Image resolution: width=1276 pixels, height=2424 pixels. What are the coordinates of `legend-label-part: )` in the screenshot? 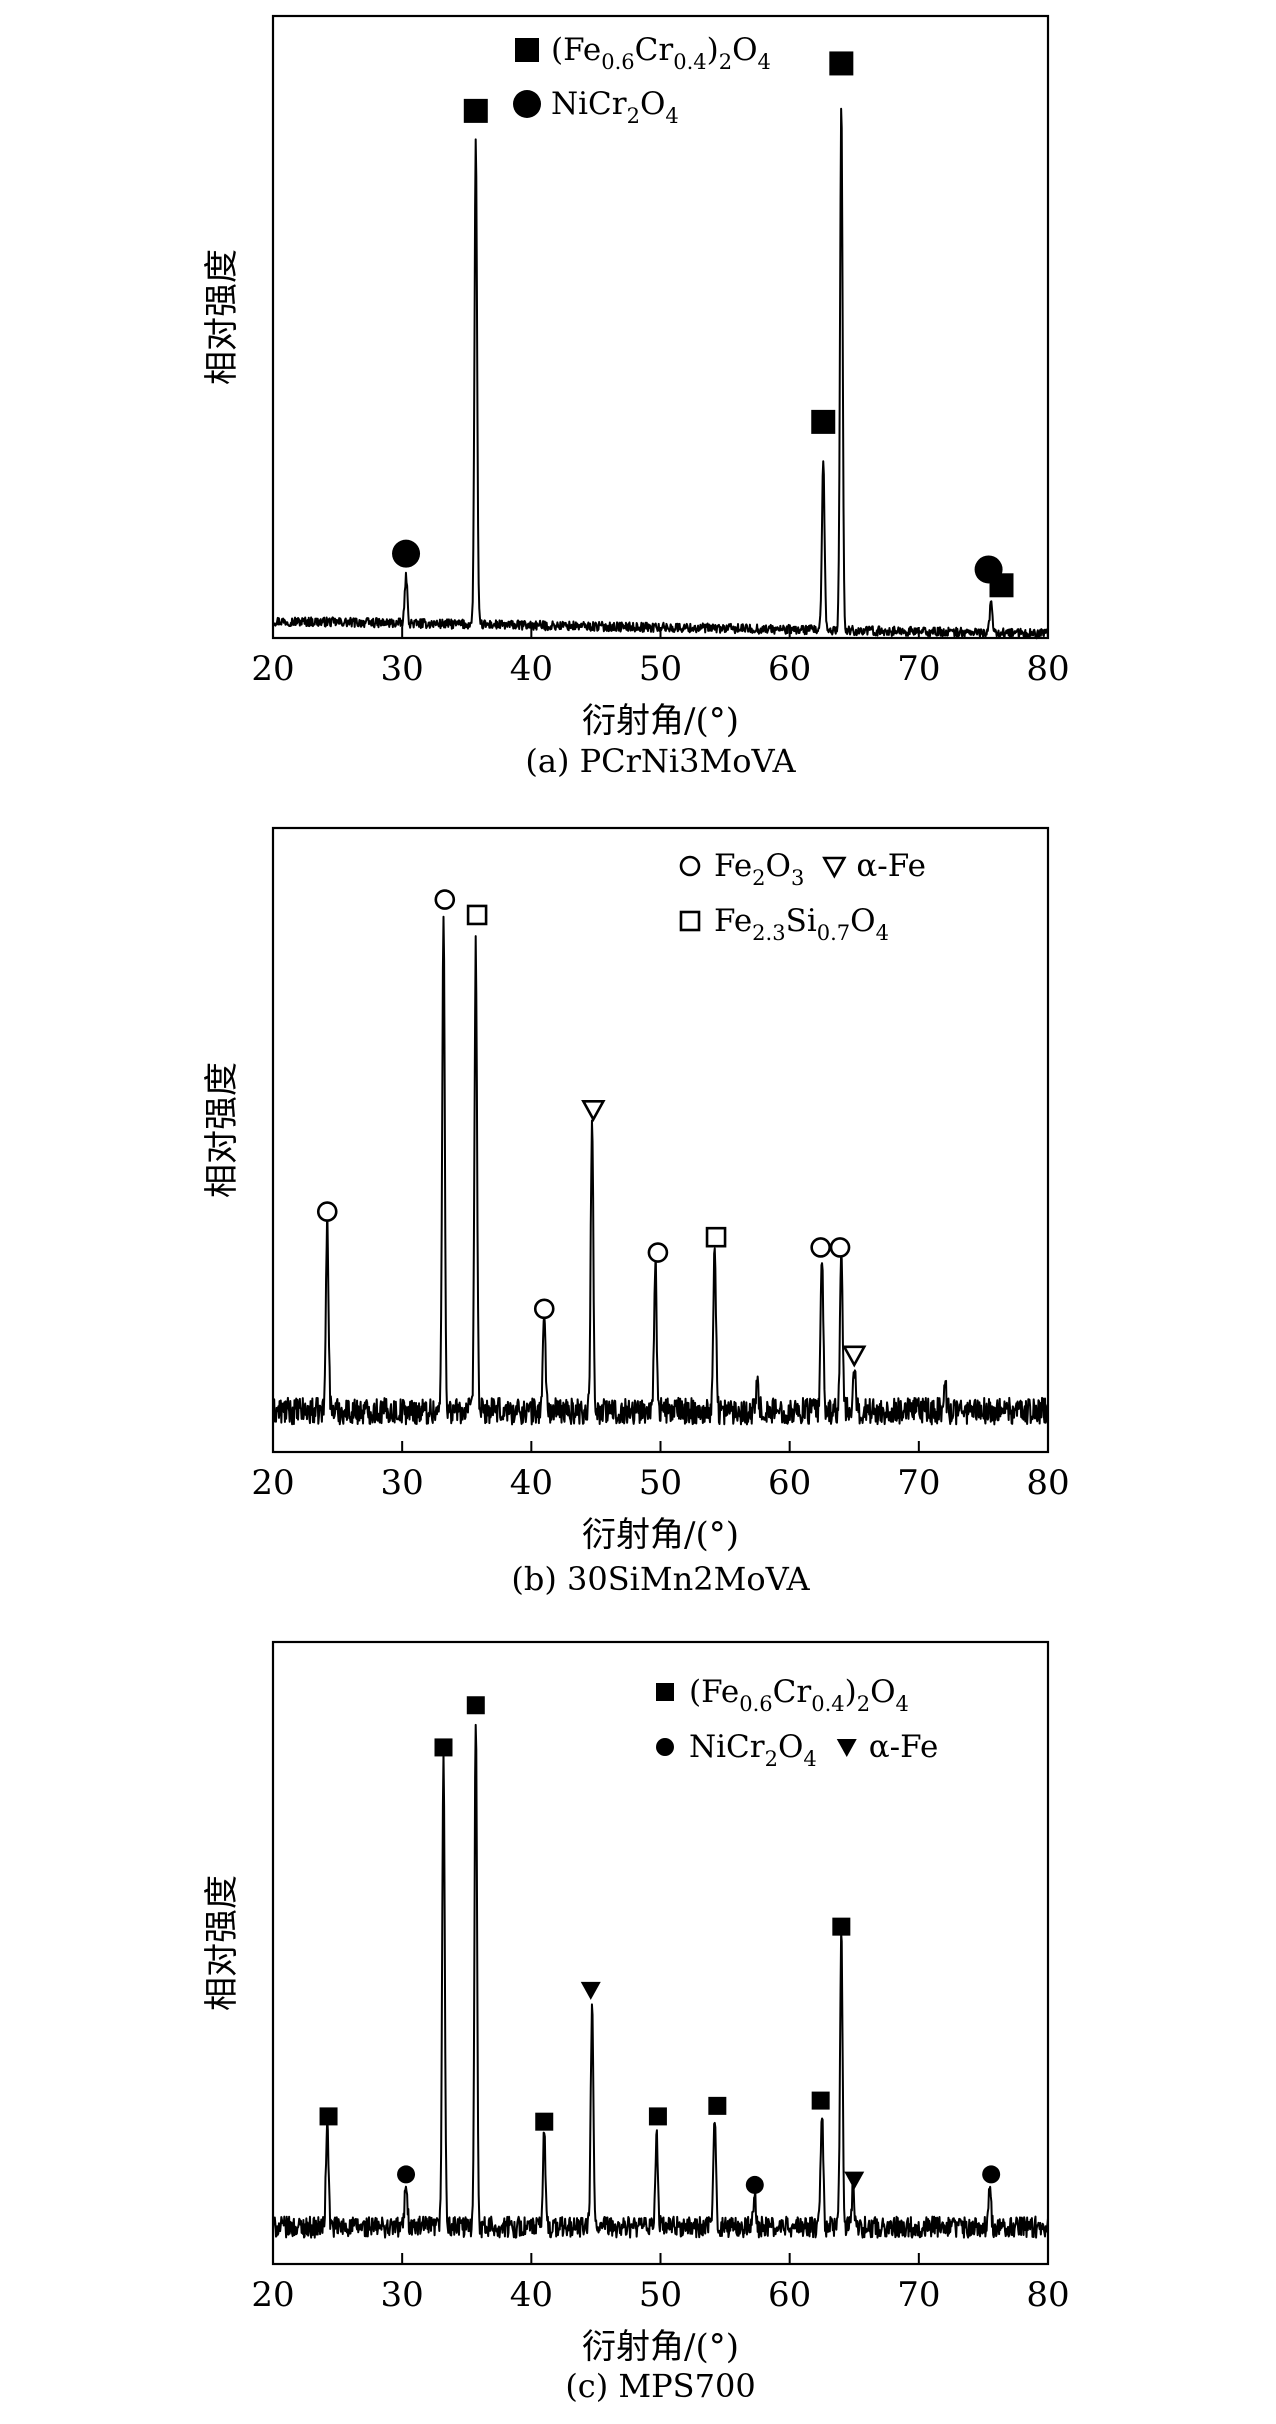 It's located at (713, 50).